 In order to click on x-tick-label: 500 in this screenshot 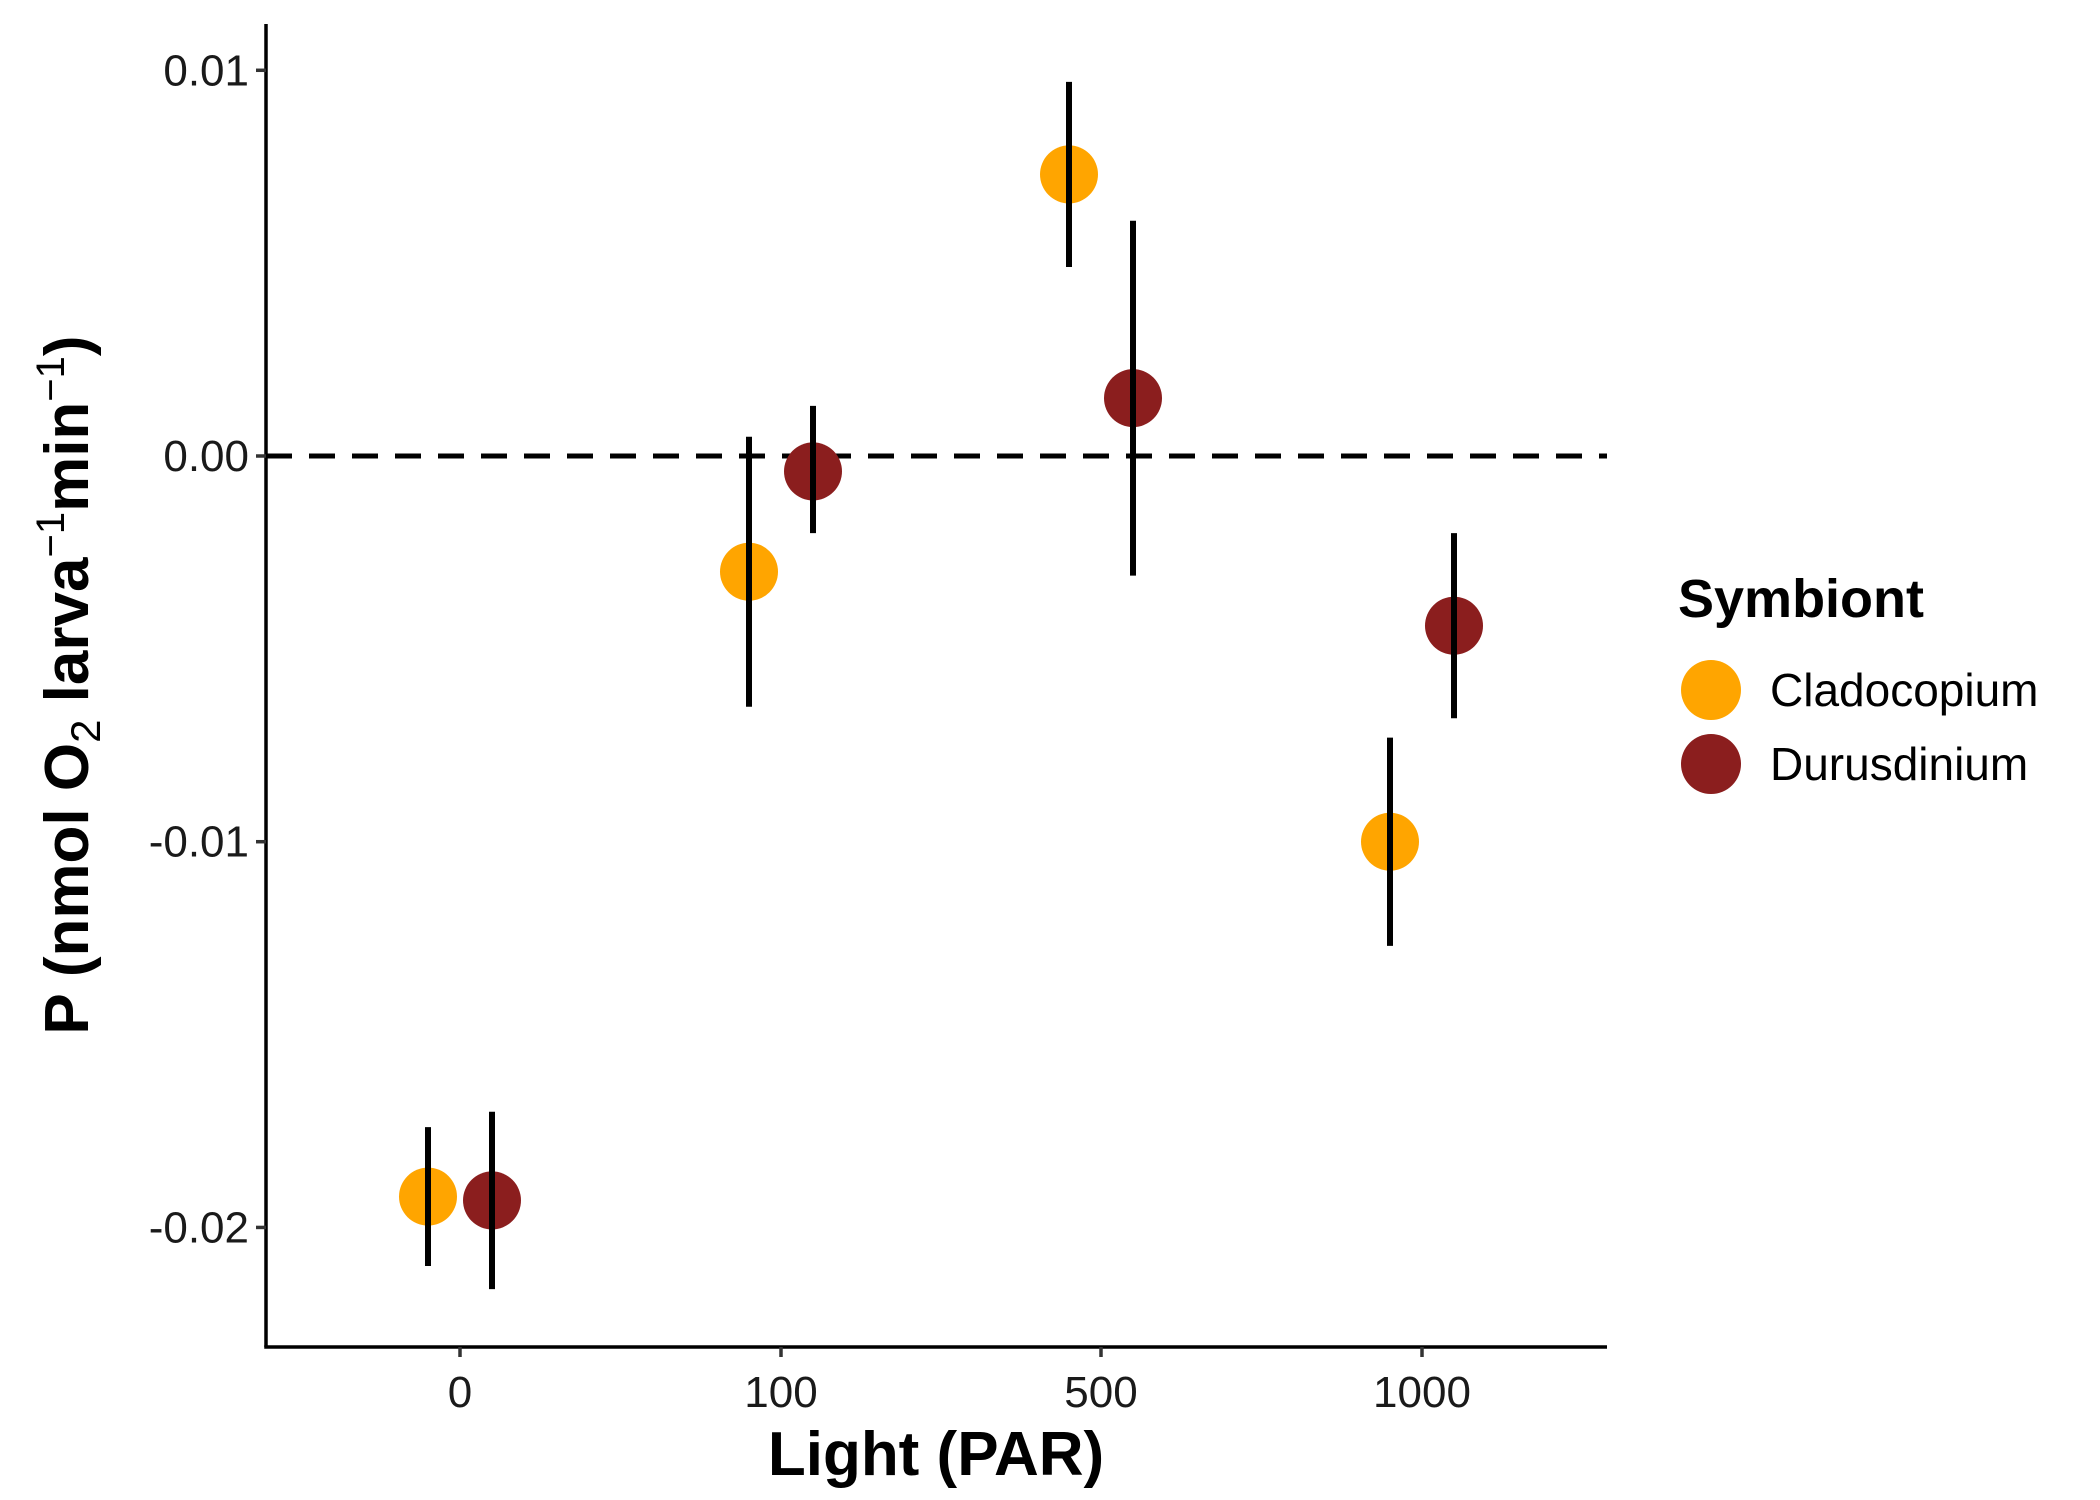, I will do `click(1100, 1392)`.